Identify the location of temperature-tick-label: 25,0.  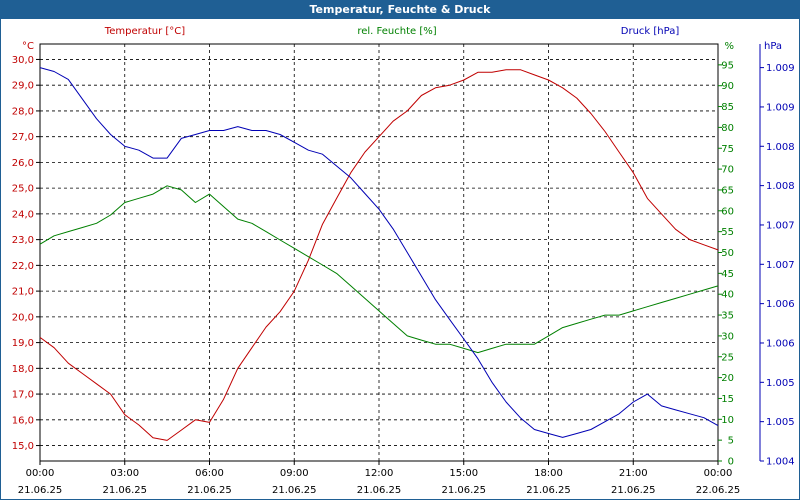
(23, 189).